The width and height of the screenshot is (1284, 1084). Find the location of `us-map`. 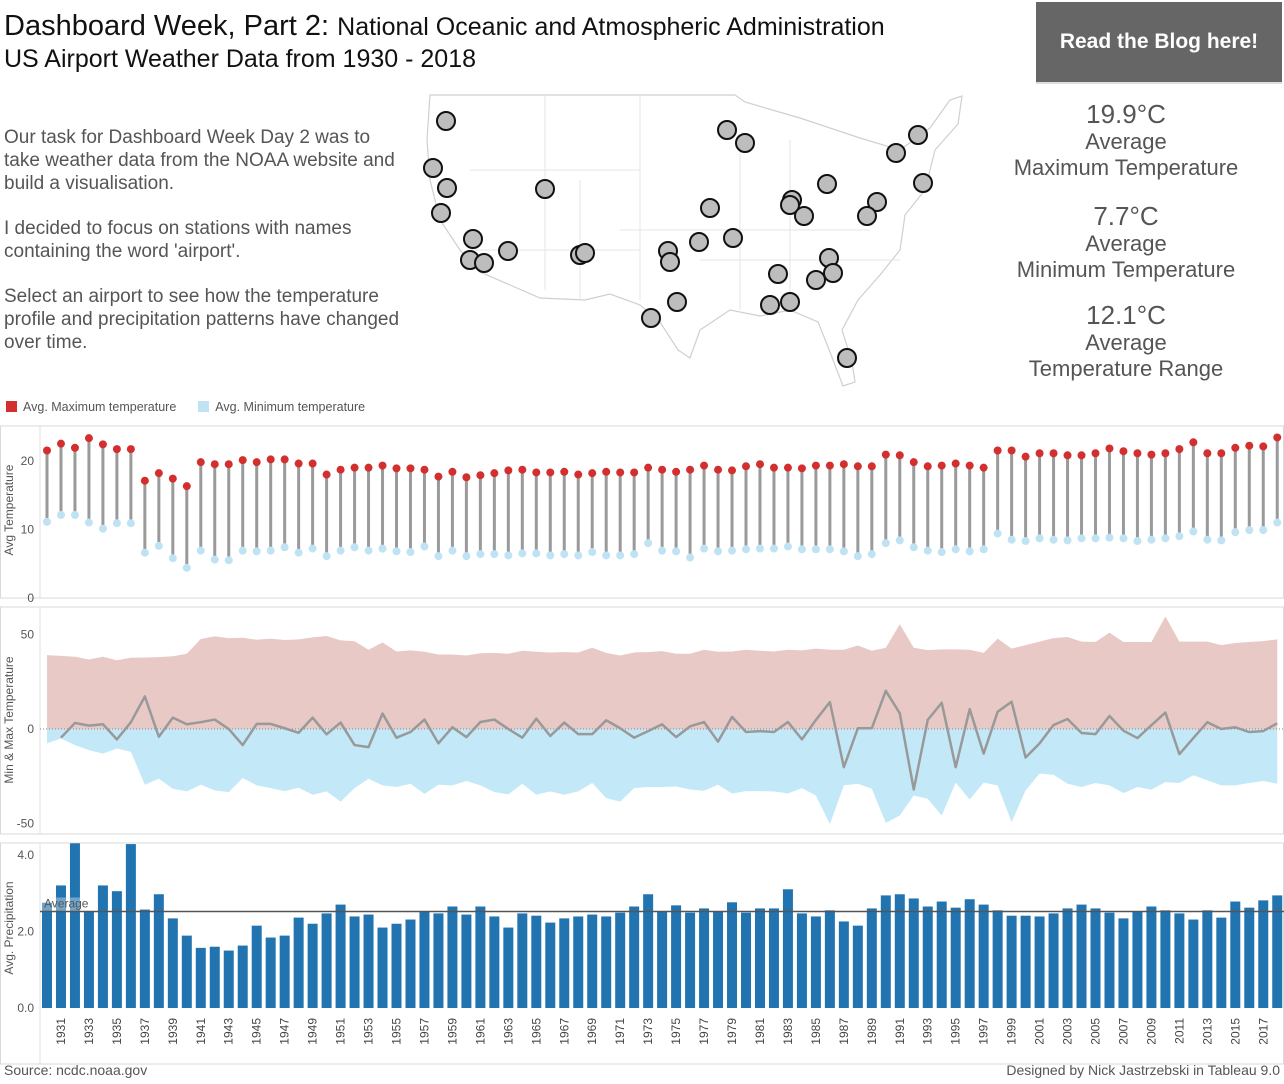

us-map is located at coordinates (693, 240).